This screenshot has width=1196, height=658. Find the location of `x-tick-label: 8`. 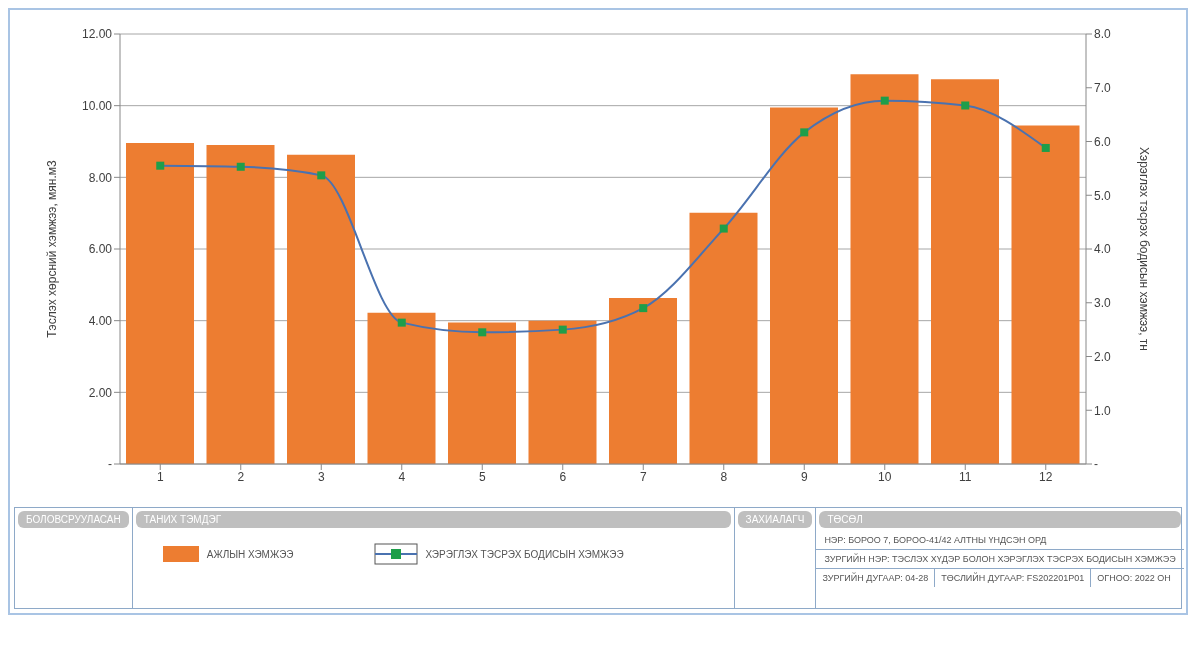

x-tick-label: 8 is located at coordinates (724, 476).